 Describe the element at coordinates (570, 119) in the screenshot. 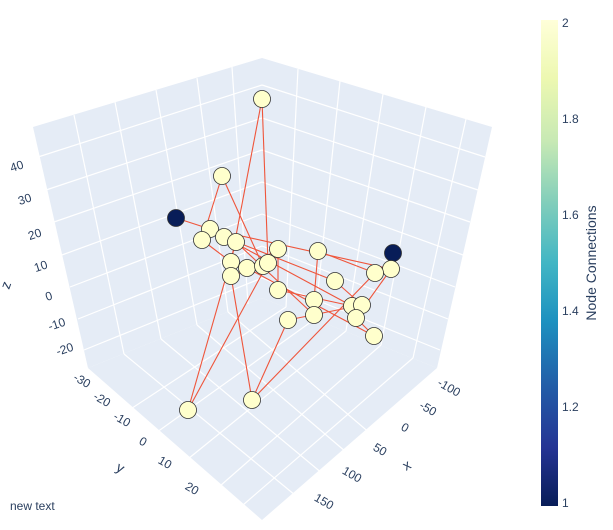

I see `colorbar-tick-label: 1.8` at that location.